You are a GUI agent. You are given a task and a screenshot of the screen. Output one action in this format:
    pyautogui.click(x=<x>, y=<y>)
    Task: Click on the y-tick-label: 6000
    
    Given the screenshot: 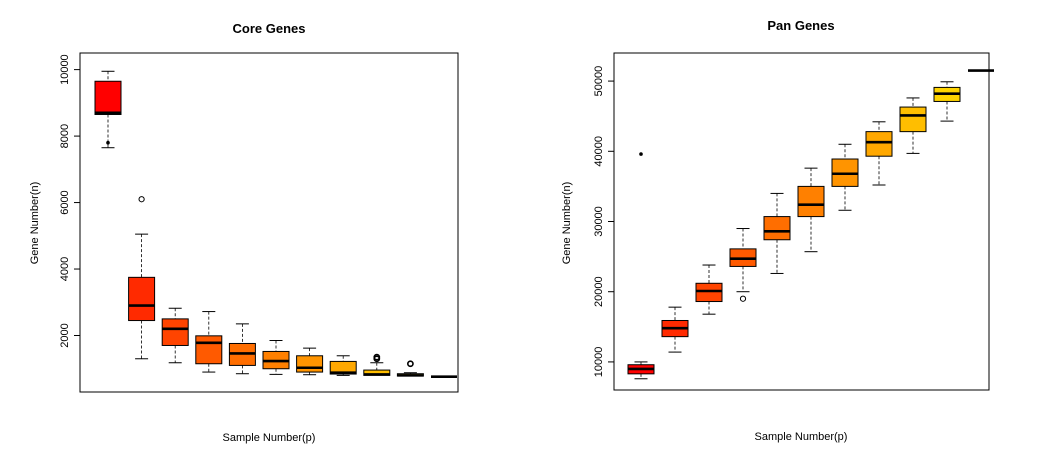 What is the action you would take?
    pyautogui.click(x=65, y=202)
    